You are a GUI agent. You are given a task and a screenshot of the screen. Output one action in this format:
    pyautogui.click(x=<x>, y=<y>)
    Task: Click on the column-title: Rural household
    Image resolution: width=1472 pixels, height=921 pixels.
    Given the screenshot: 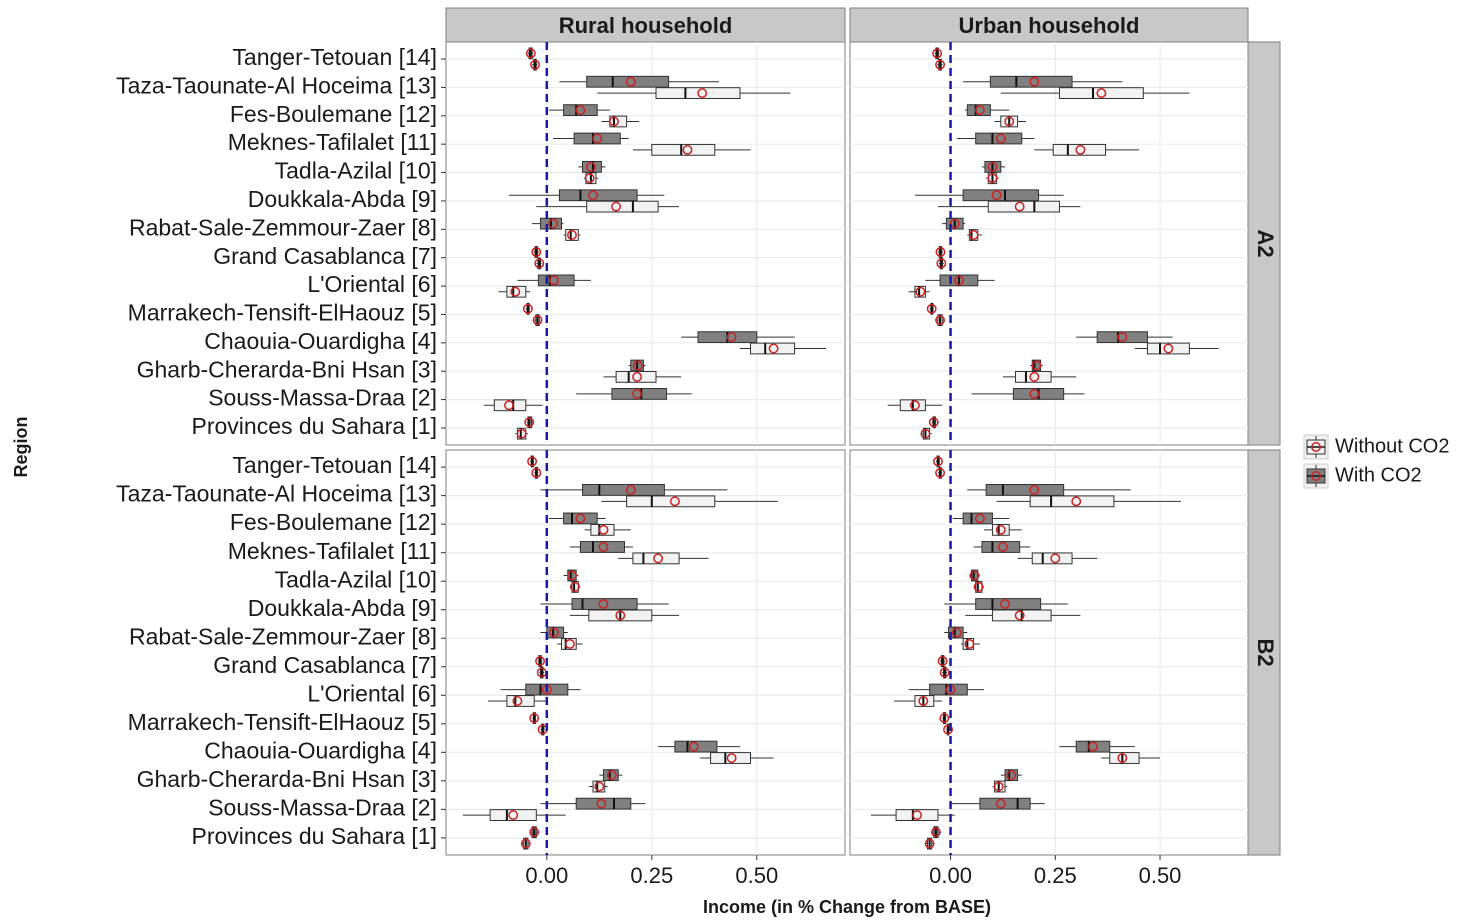 What is the action you would take?
    pyautogui.click(x=646, y=25)
    